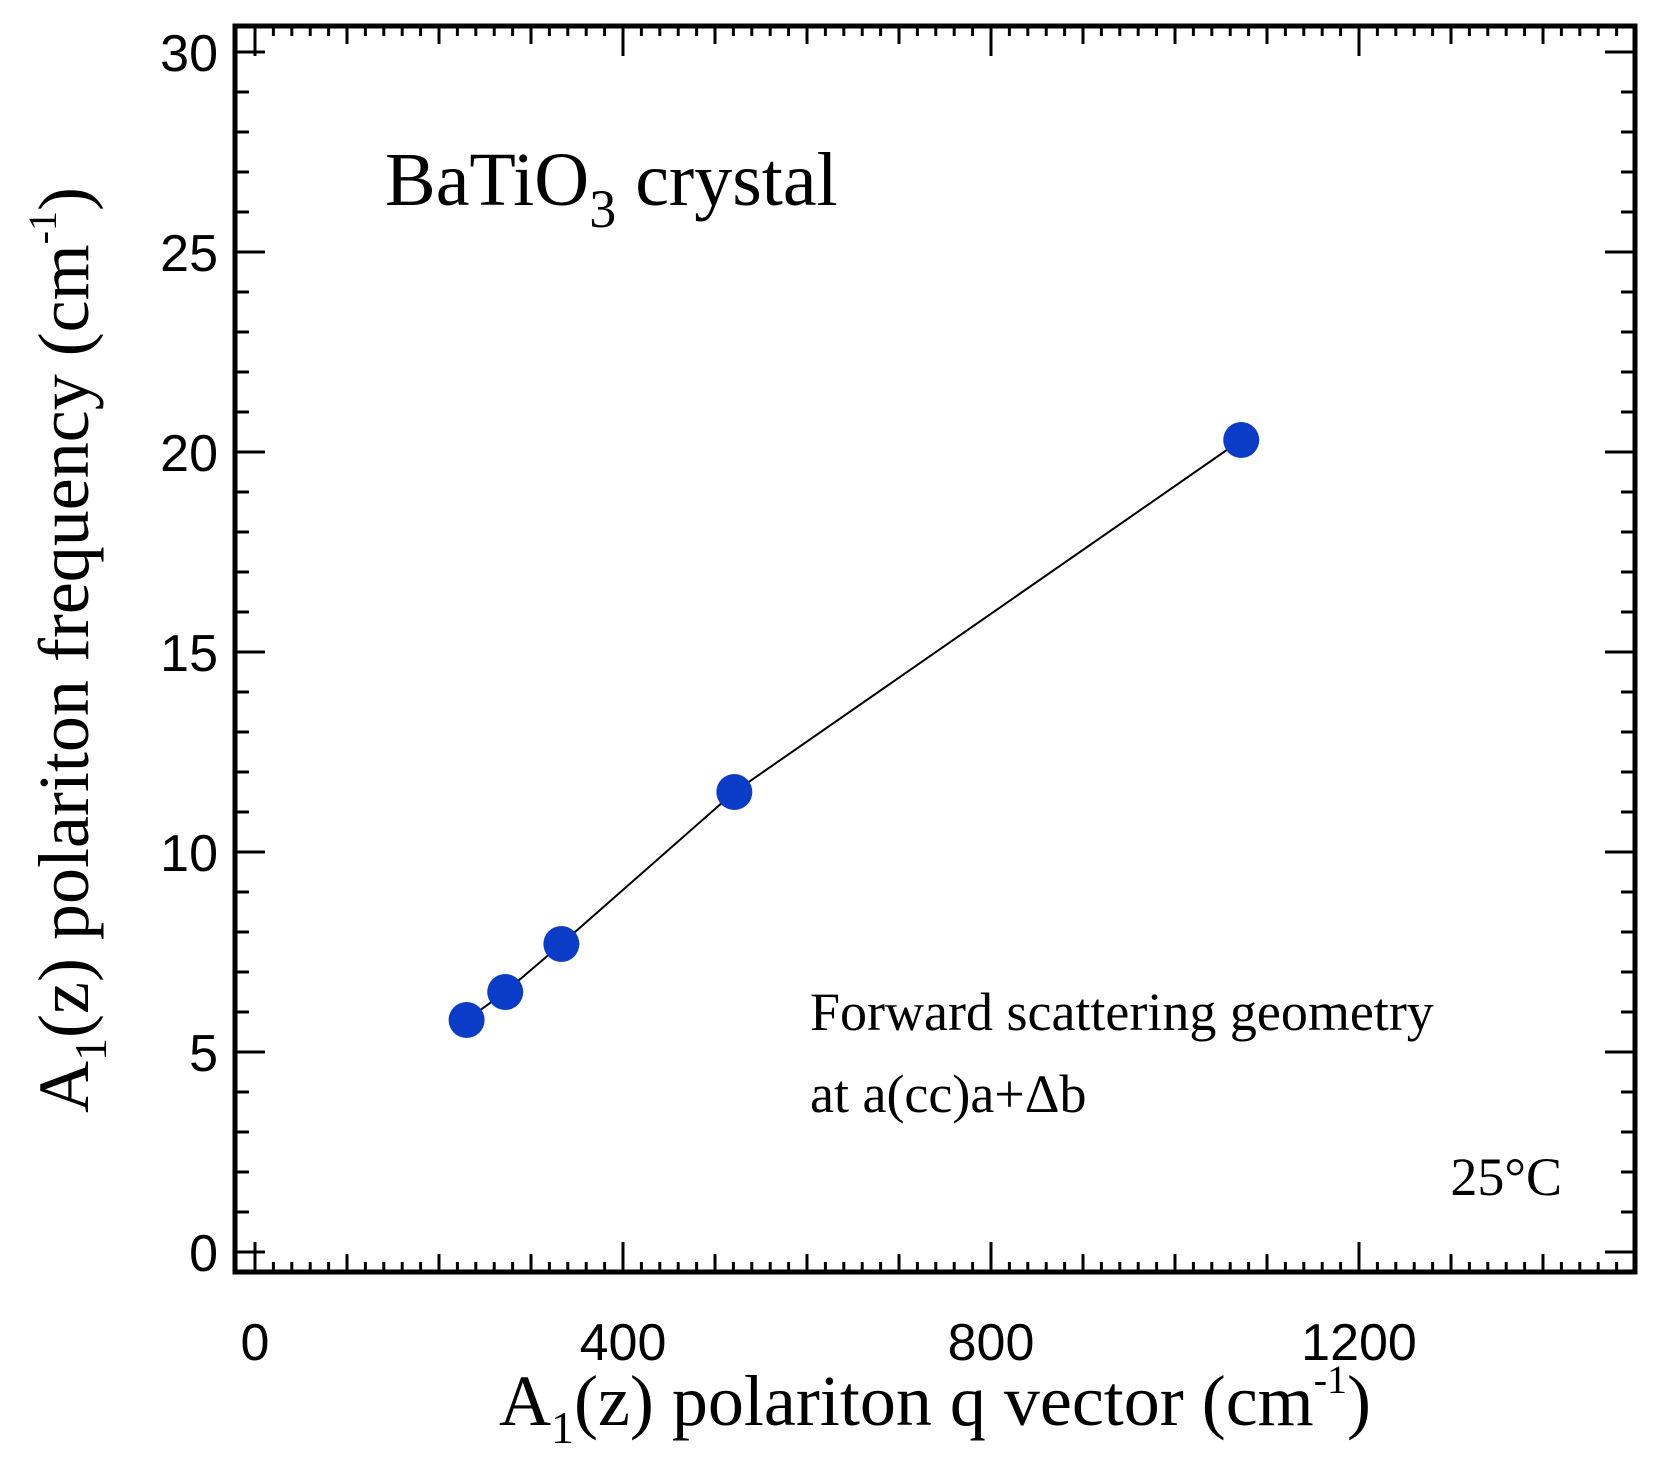 This screenshot has height=1473, width=1676. I want to click on x-tick-labels: 0 400 800 1200, so click(829, 1343).